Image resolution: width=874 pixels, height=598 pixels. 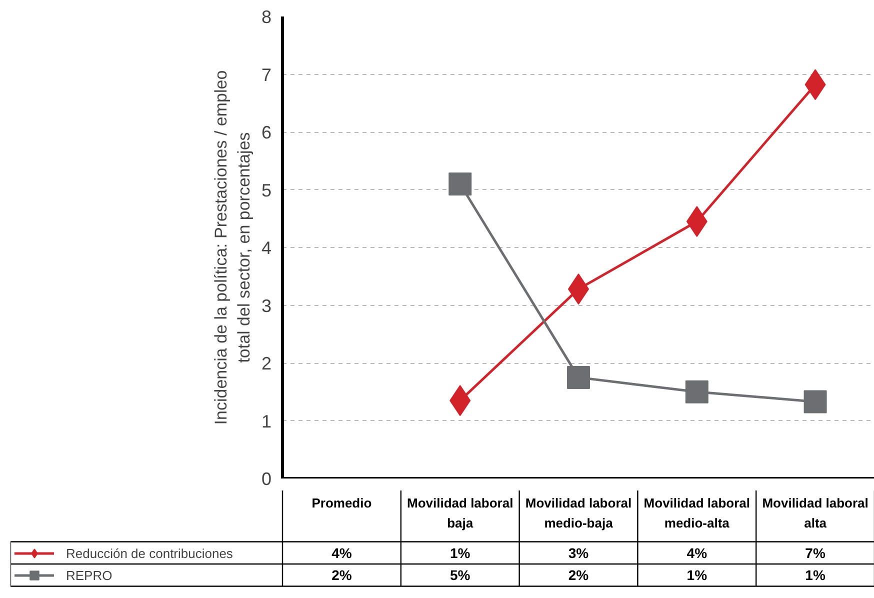 I want to click on y-axis-title: Incidencia de la política: Prestaciones / empleo total del sector, en porcentajes, so click(x=233, y=247).